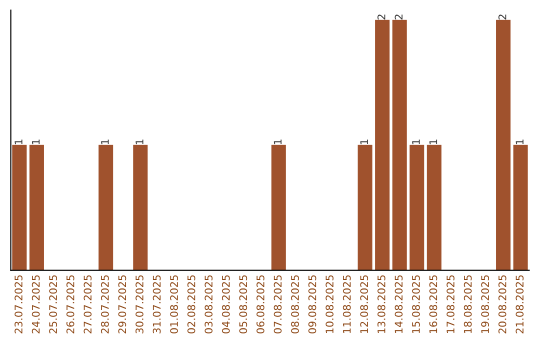 This screenshot has width=540, height=340. I want to click on x-tick-label: 04.08.2025, so click(226, 304).